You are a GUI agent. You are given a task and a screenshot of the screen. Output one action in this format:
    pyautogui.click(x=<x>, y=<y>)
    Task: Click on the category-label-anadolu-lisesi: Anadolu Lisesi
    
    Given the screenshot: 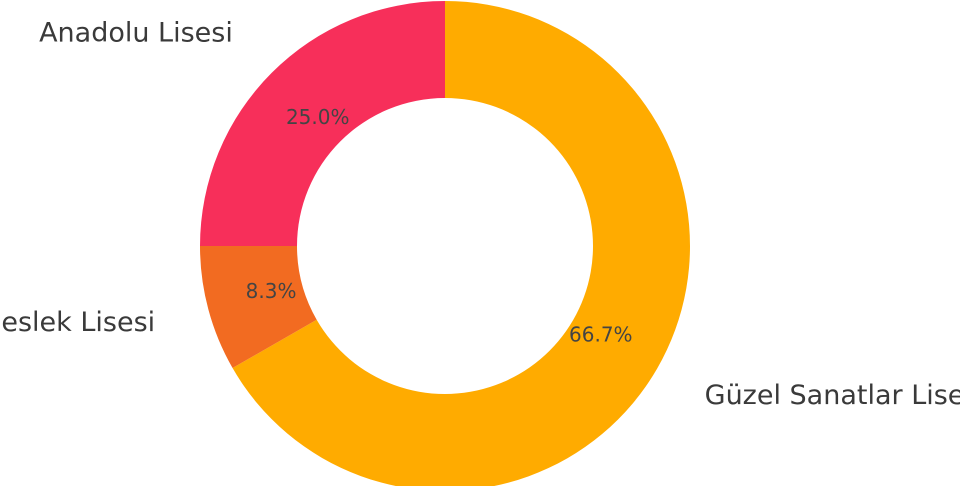 What is the action you would take?
    pyautogui.click(x=136, y=32)
    